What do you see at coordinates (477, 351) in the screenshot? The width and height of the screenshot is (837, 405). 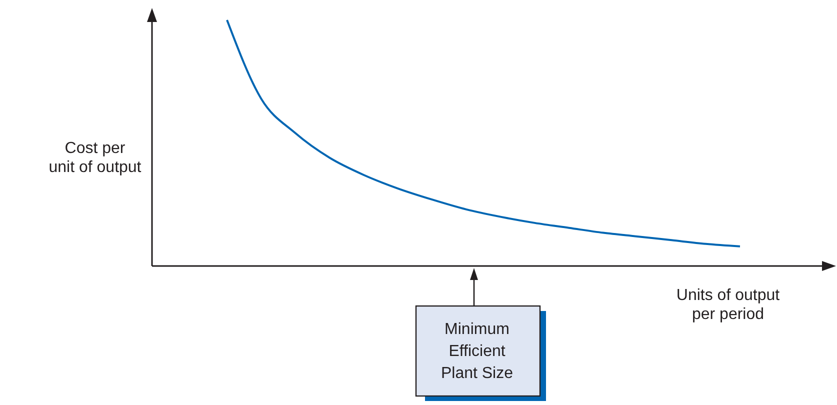 I see `text: Minimum Efficient Plant Size` at bounding box center [477, 351].